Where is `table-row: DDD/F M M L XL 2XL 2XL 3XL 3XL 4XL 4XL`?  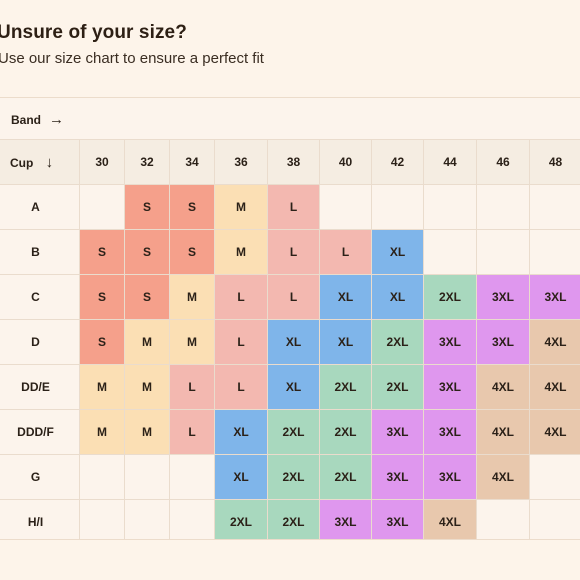 table-row: DDD/F M M L XL 2XL 2XL 3XL 3XL 4XL 4XL is located at coordinates (290, 432).